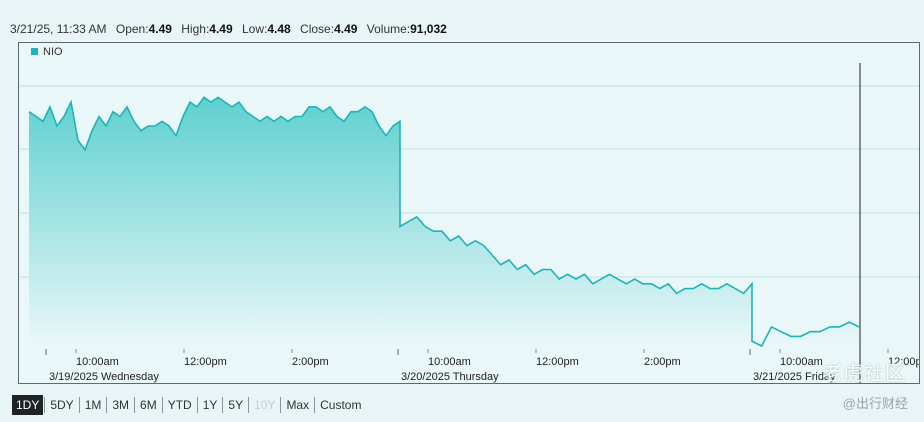 The width and height of the screenshot is (924, 422). What do you see at coordinates (388, 29) in the screenshot?
I see `volume-label: Volume:` at bounding box center [388, 29].